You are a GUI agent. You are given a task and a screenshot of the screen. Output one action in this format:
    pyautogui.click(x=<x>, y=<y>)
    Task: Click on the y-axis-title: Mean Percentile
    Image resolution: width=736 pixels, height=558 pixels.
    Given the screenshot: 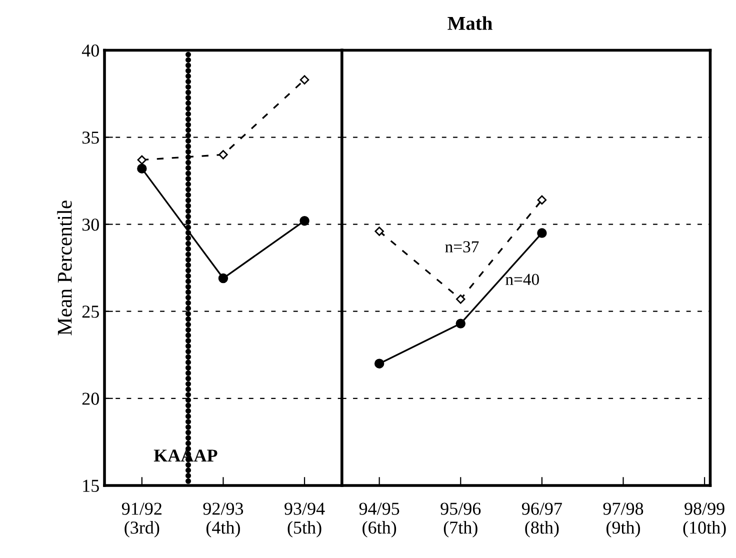 What is the action you would take?
    pyautogui.click(x=64, y=268)
    